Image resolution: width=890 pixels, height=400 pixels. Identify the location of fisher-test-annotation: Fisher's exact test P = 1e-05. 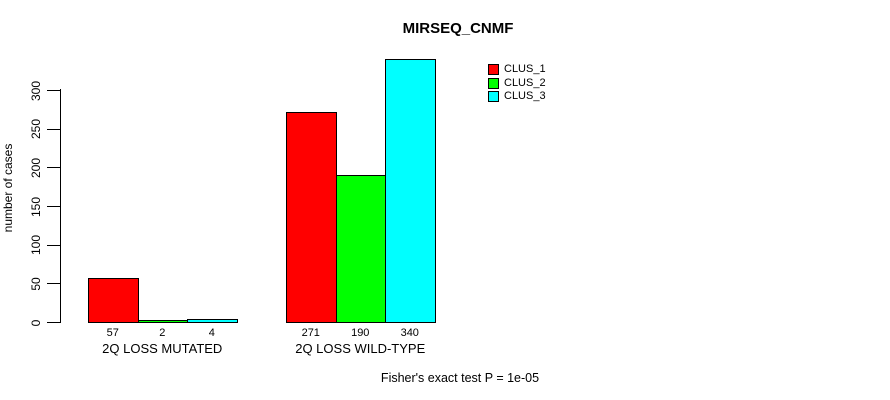
(460, 378).